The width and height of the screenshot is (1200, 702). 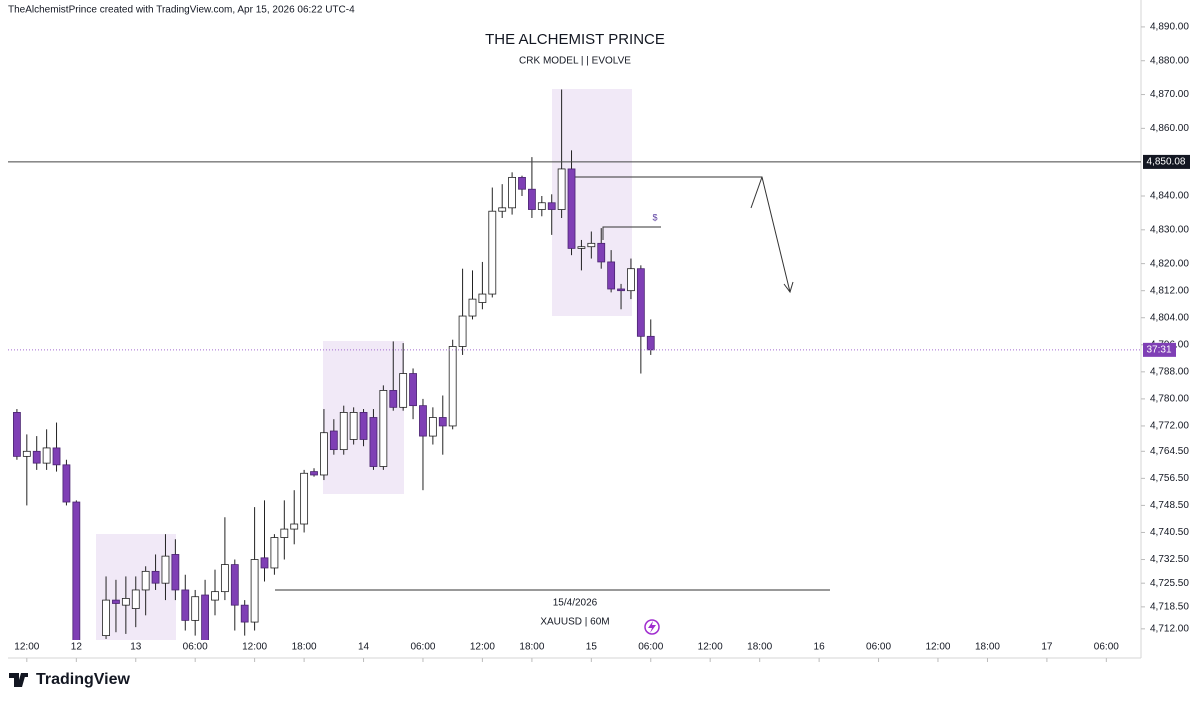 I want to click on countdown-bg, so click(x=1159, y=349).